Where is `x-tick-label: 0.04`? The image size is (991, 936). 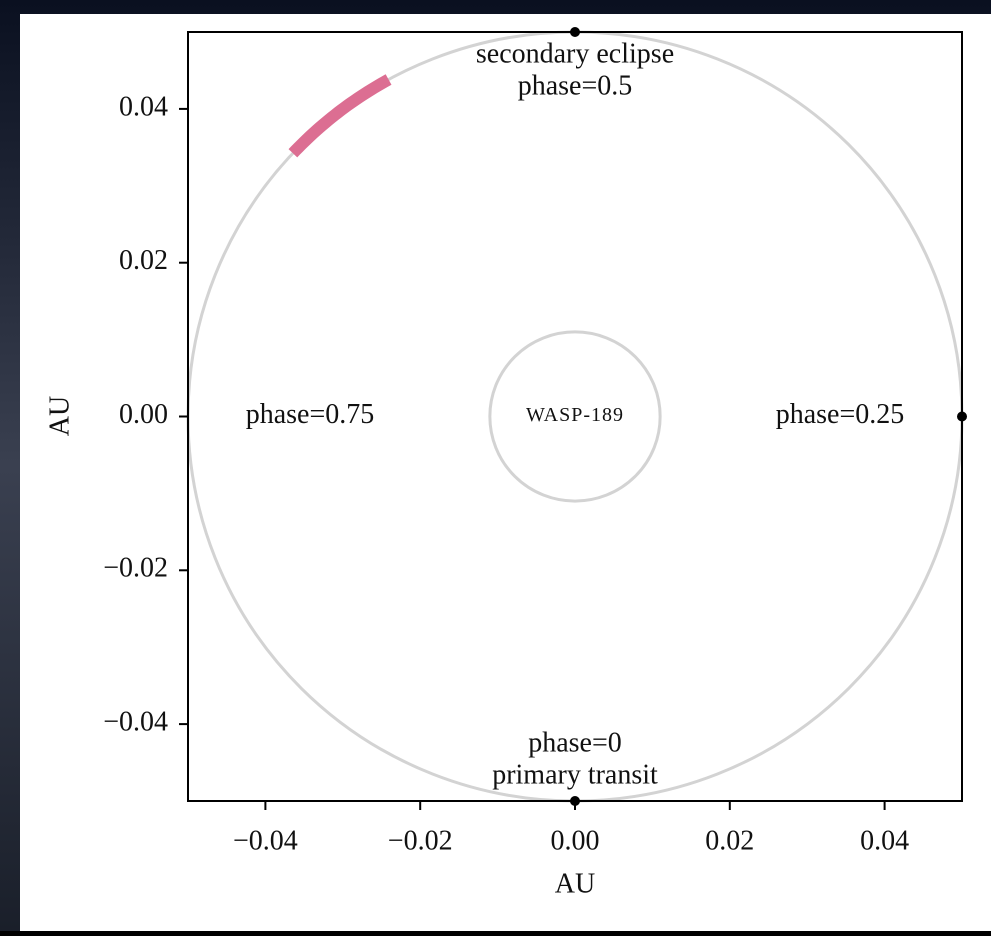 x-tick-label: 0.04 is located at coordinates (884, 840).